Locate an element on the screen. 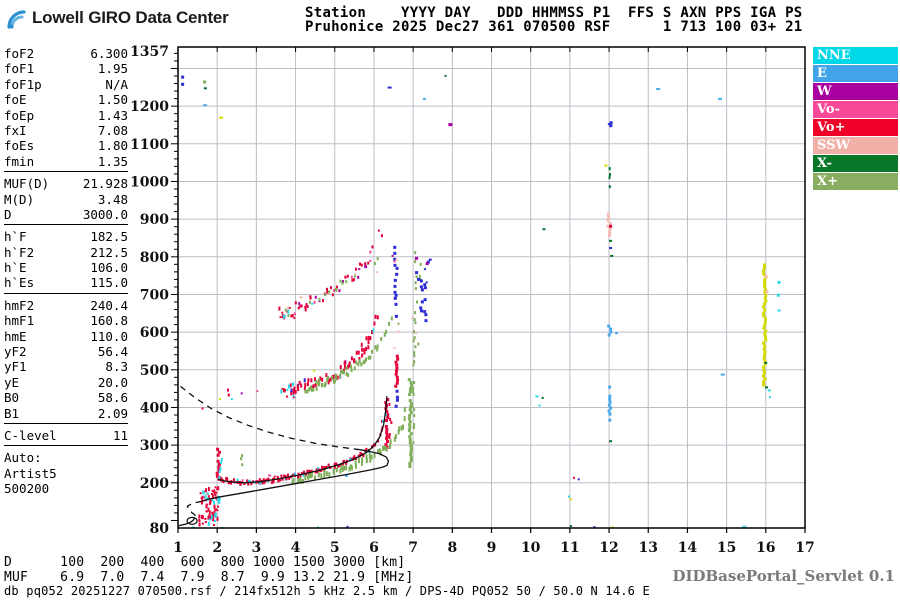 The image size is (900, 600). y-tick-label: 300 is located at coordinates (154, 446).